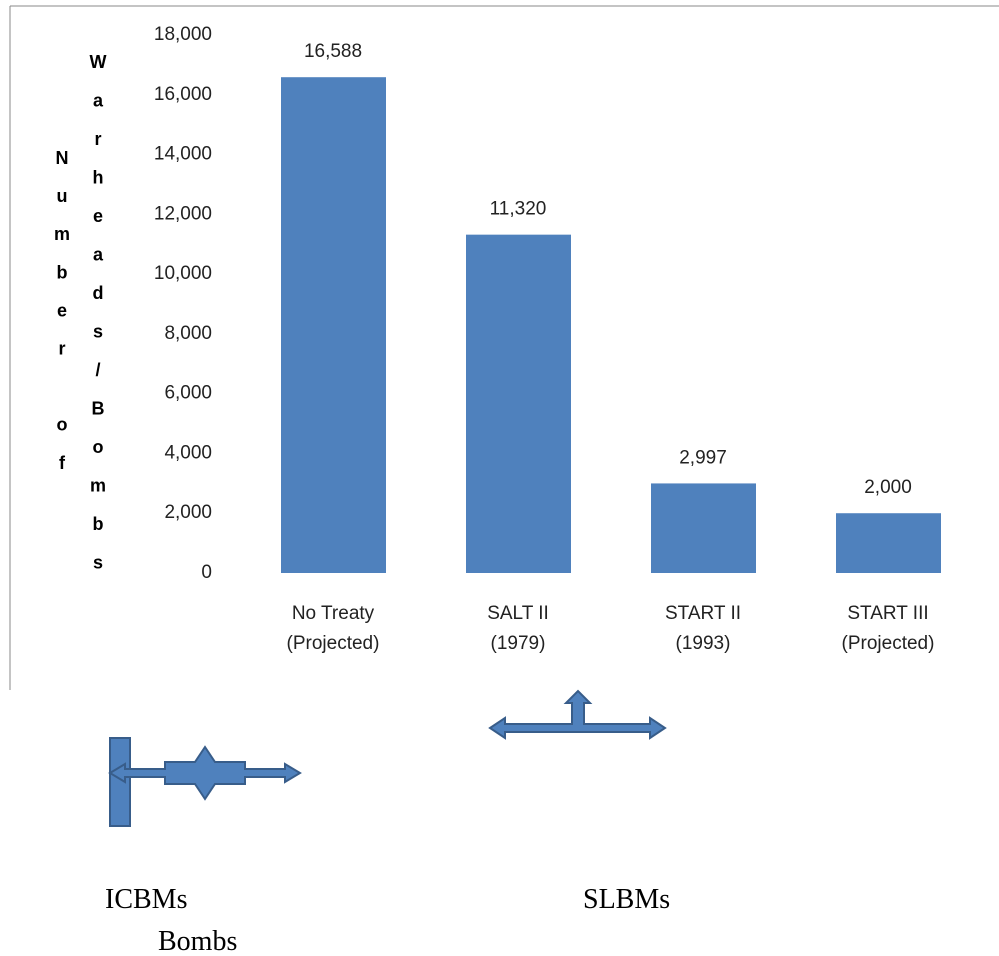 This screenshot has width=999, height=956. I want to click on annotation: SLBMs, so click(626, 899).